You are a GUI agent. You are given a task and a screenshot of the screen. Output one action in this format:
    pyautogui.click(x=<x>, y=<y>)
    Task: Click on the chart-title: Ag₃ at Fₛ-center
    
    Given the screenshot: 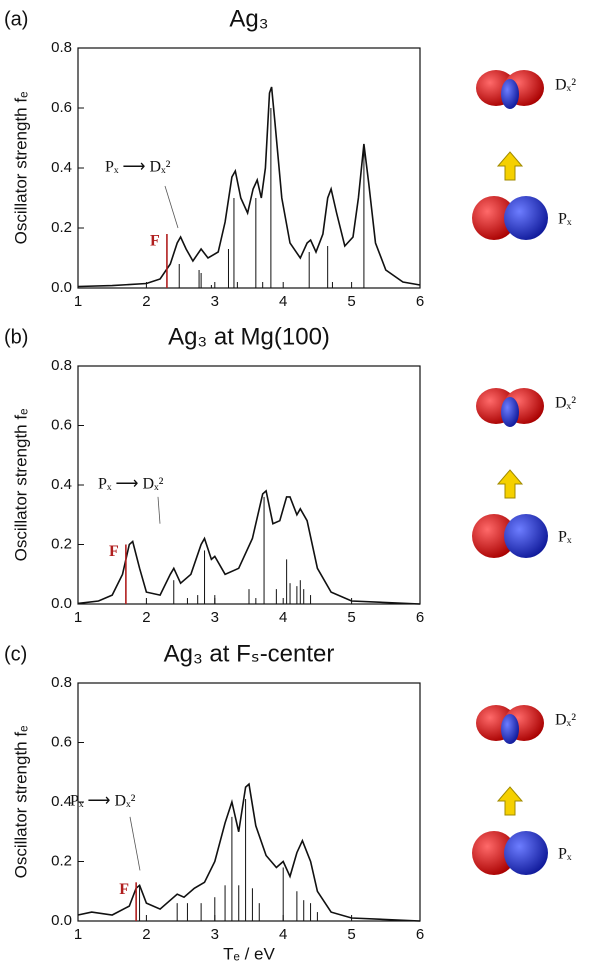 What is the action you would take?
    pyautogui.click(x=249, y=653)
    